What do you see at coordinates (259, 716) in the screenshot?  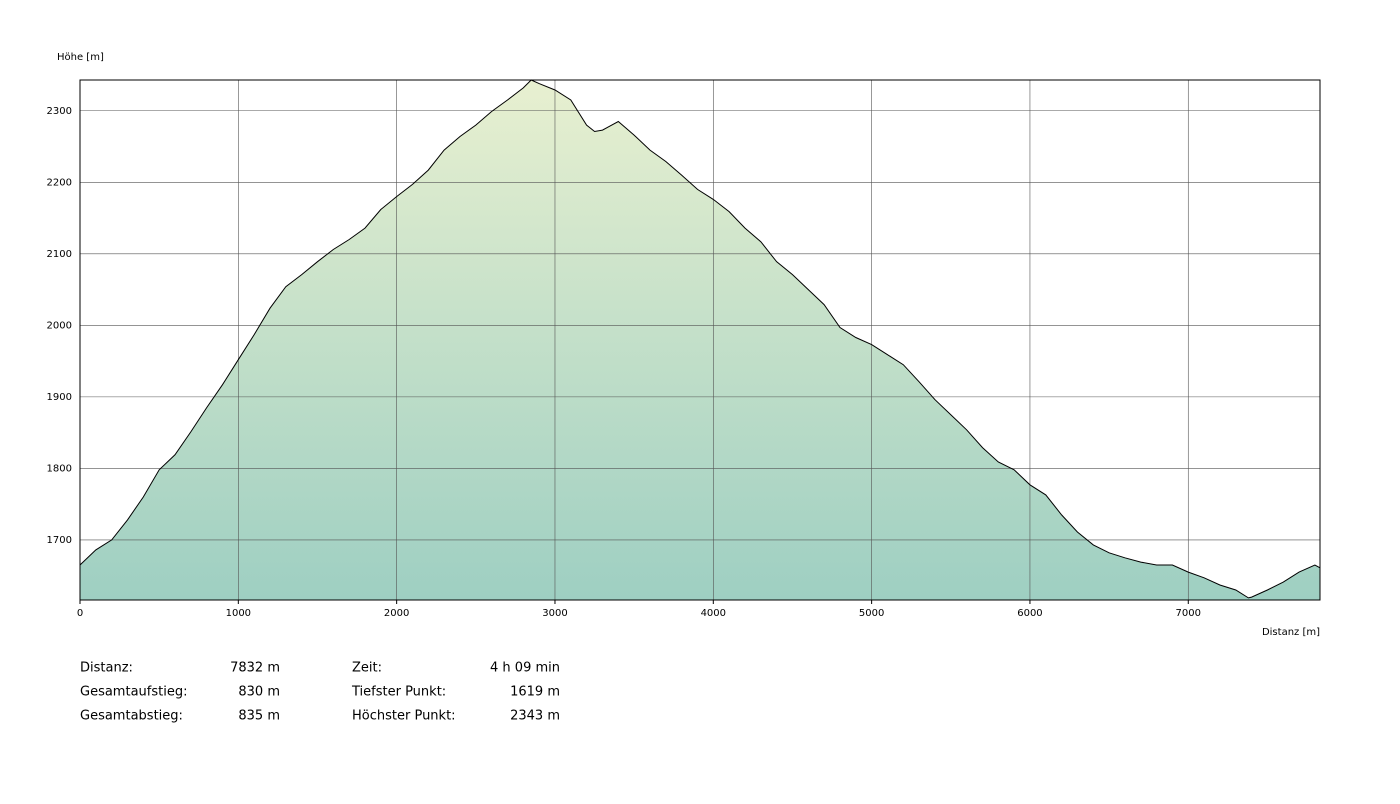 I see `stat-value: 835 m` at bounding box center [259, 716].